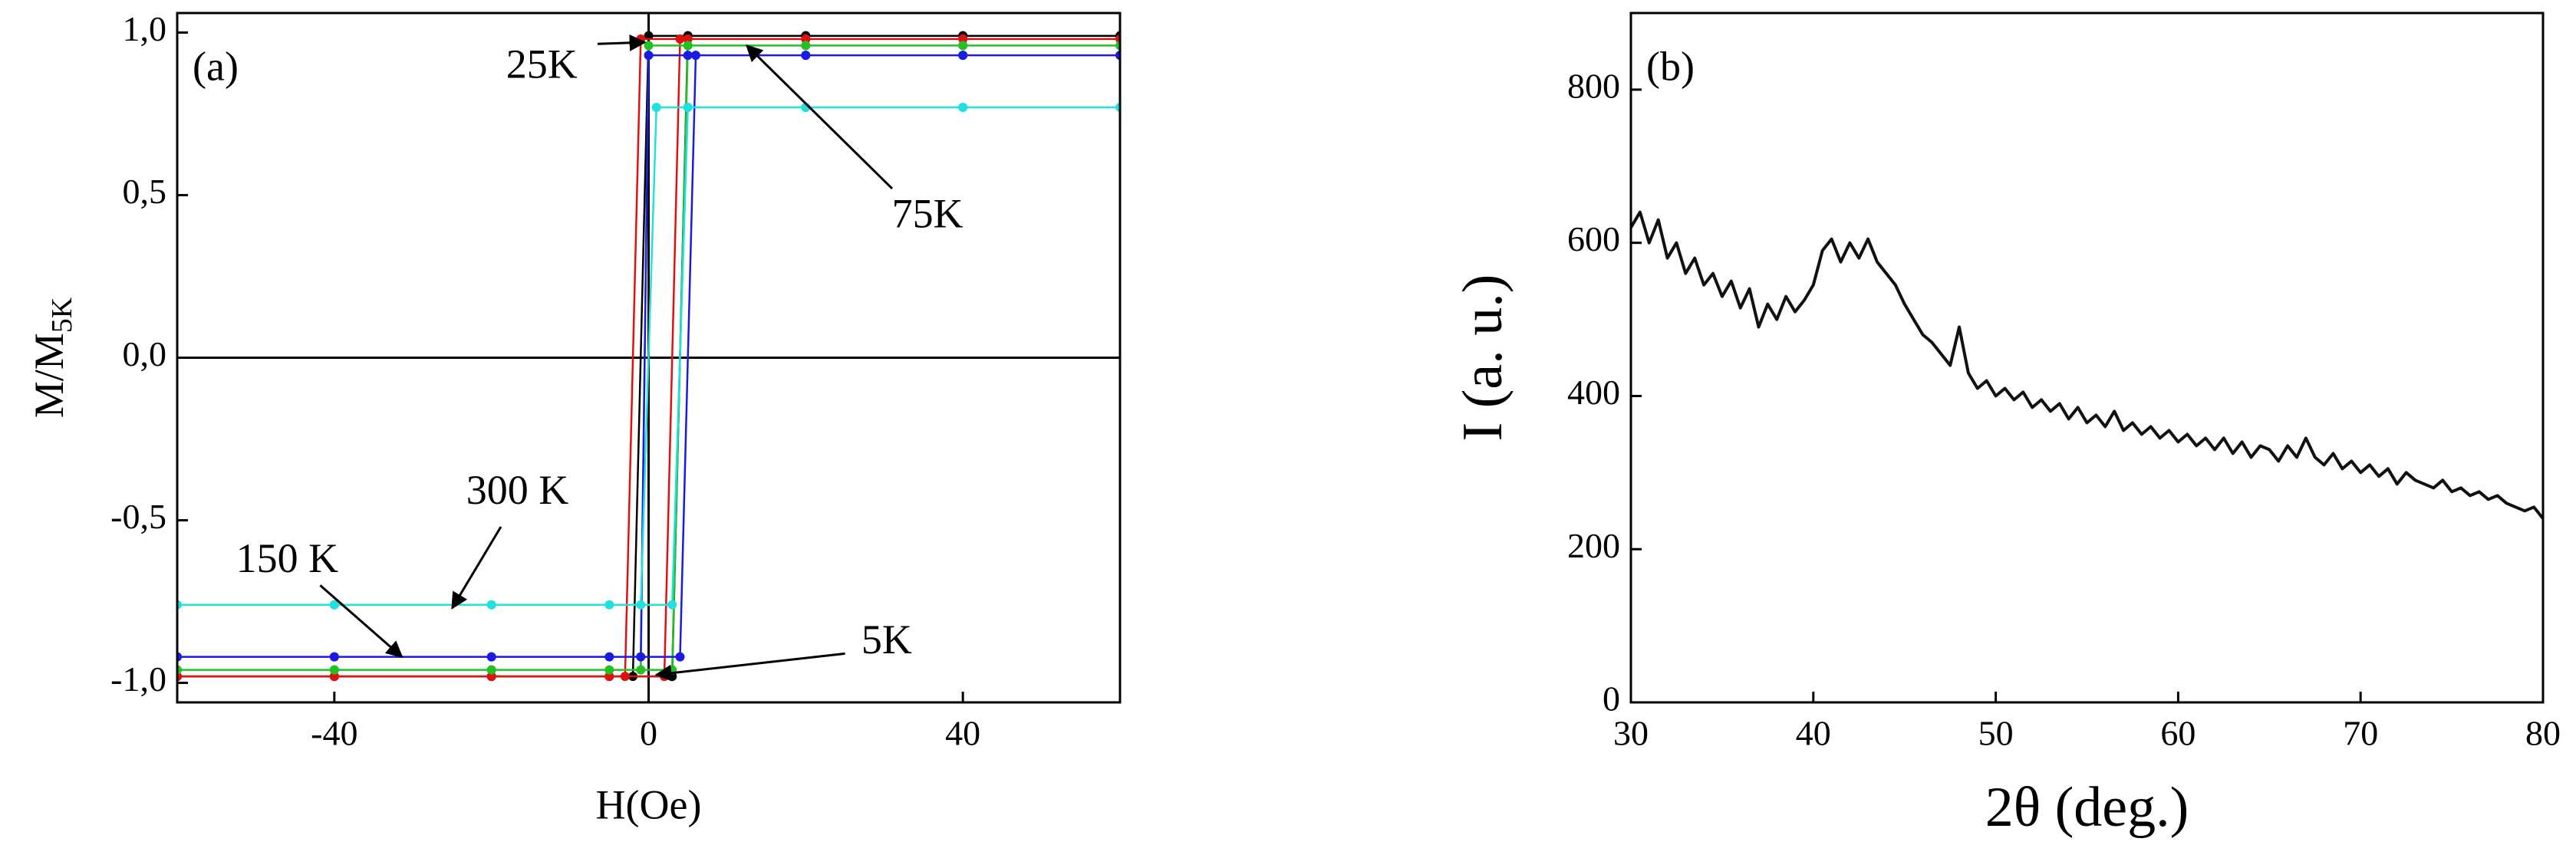 This screenshot has width=2576, height=868. Describe the element at coordinates (648, 733) in the screenshot. I see `x-tick-label: 0` at that location.